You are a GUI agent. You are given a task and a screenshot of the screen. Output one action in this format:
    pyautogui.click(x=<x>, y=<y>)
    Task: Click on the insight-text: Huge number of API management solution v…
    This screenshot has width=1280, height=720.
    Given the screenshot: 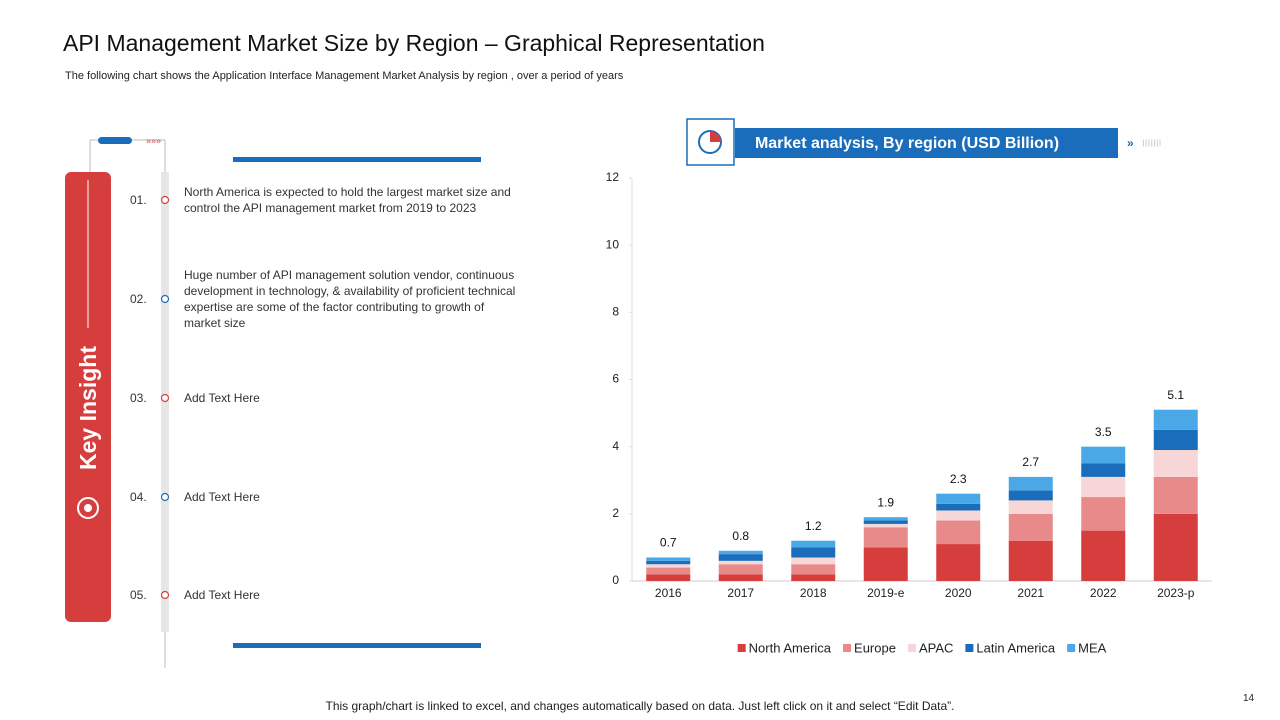 What is the action you would take?
    pyautogui.click(x=350, y=299)
    